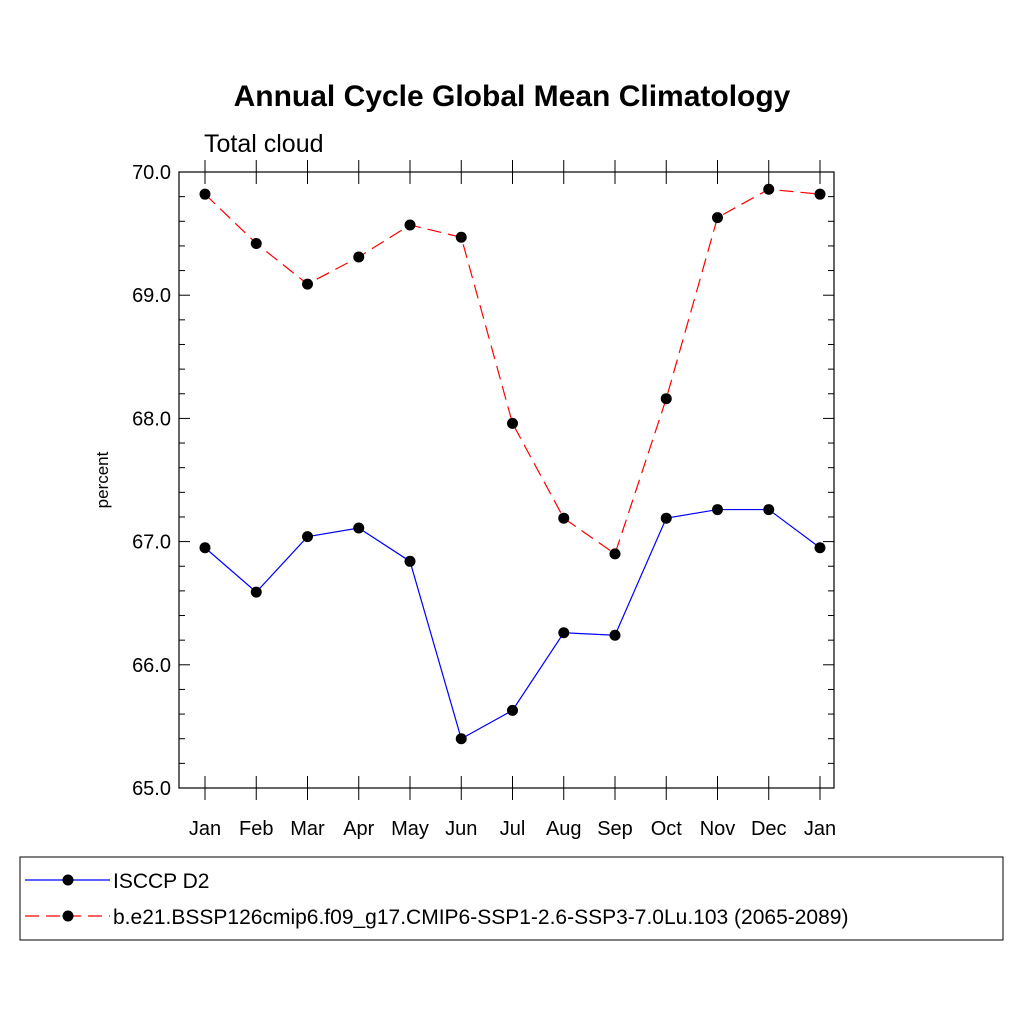  Describe the element at coordinates (615, 829) in the screenshot. I see `x-tick-label: Sep` at that location.